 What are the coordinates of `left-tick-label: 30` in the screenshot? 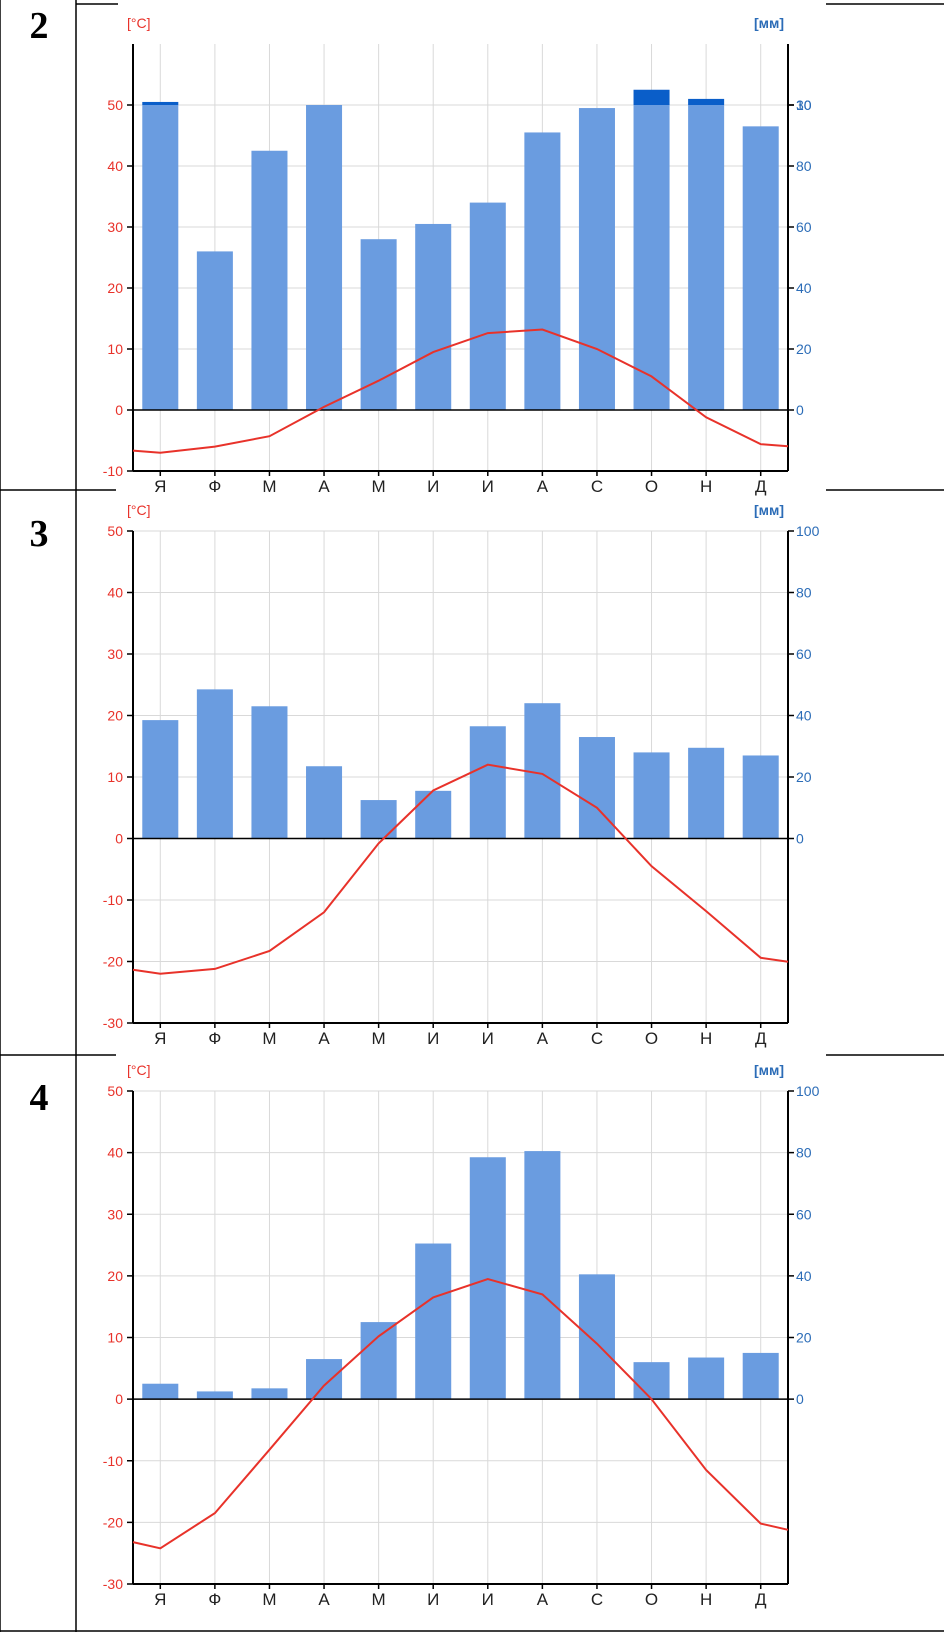 It's located at (115, 1214).